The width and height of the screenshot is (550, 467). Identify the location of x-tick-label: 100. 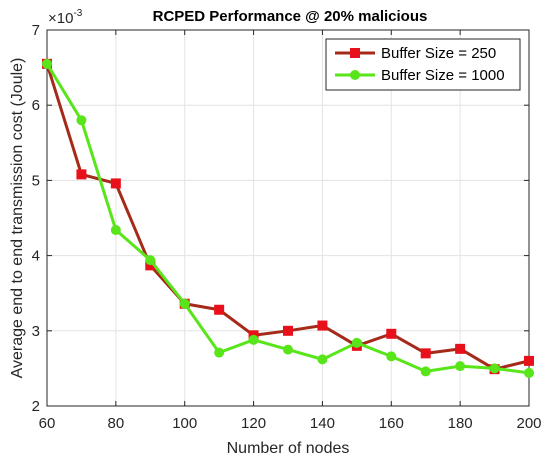
(184, 423).